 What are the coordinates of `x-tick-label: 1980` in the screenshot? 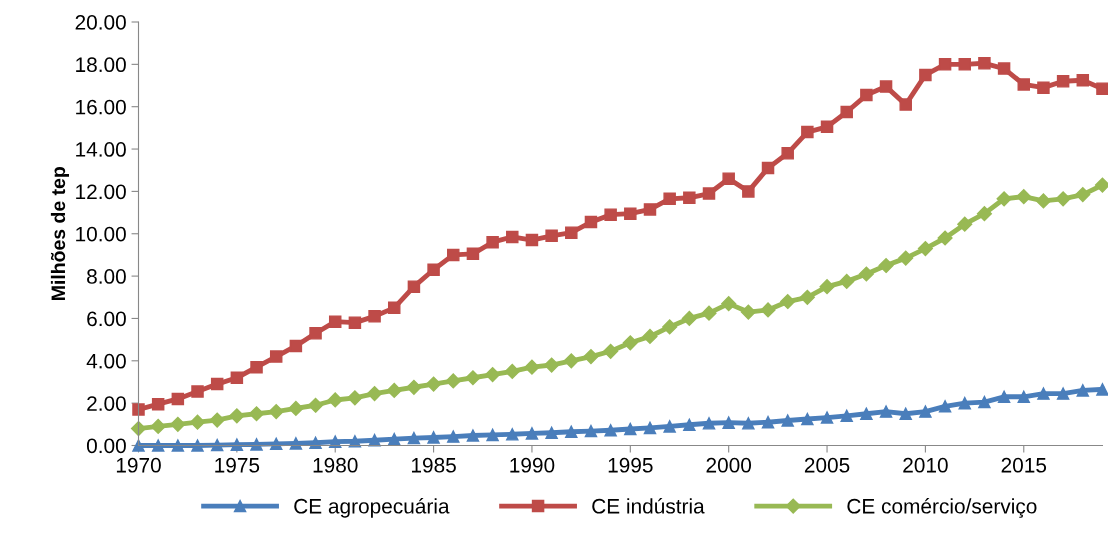 It's located at (335, 465).